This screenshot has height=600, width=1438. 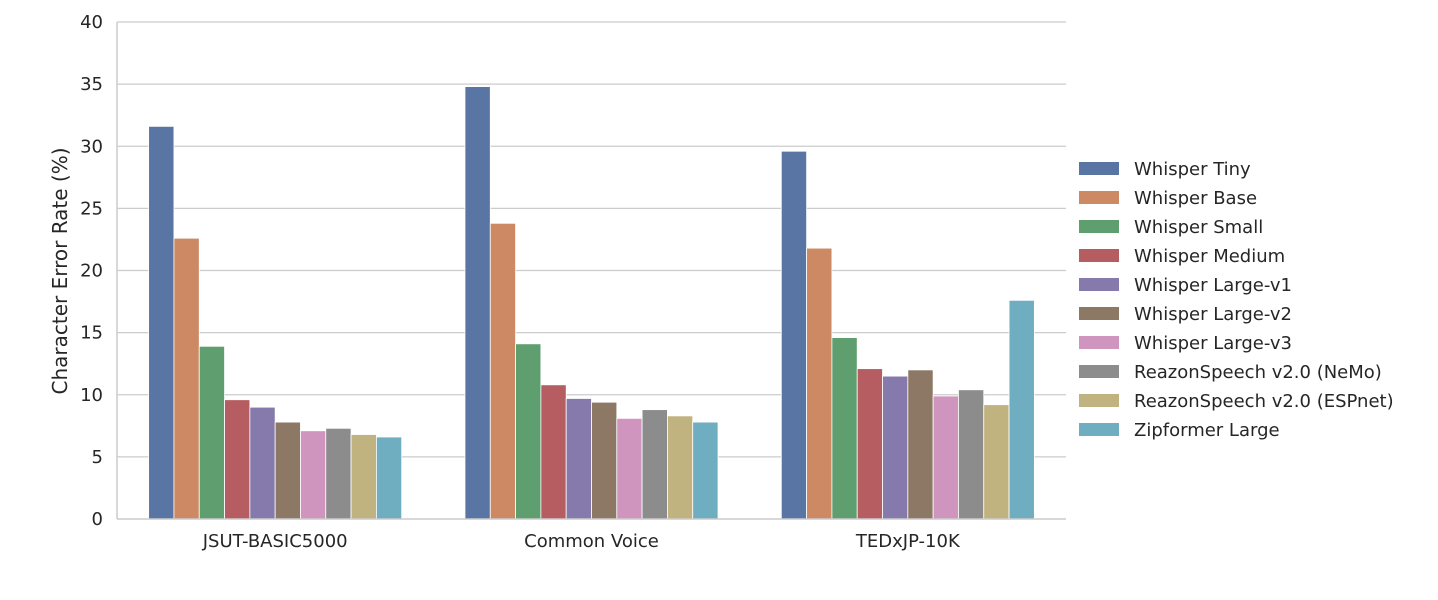 I want to click on y-tick-label: 35, so click(x=91, y=84).